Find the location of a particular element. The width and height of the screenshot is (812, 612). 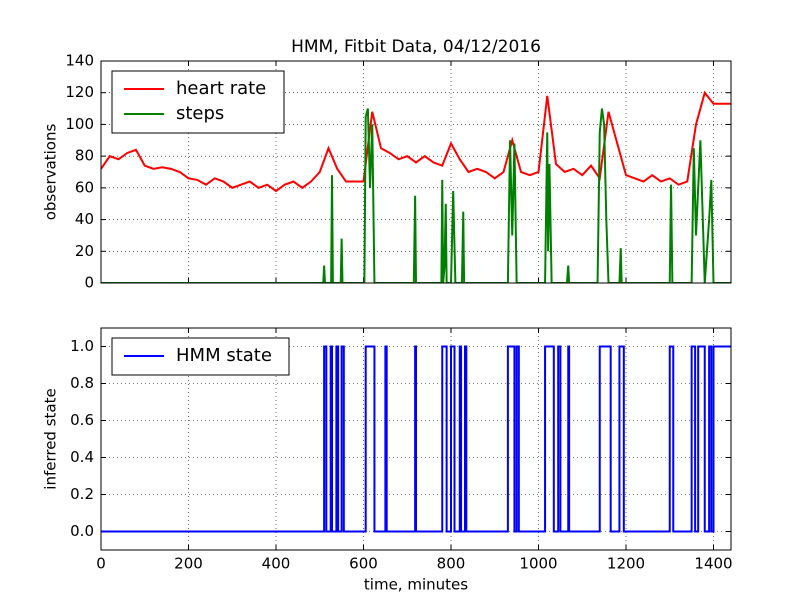

legend-label: HMM state is located at coordinates (224, 355).